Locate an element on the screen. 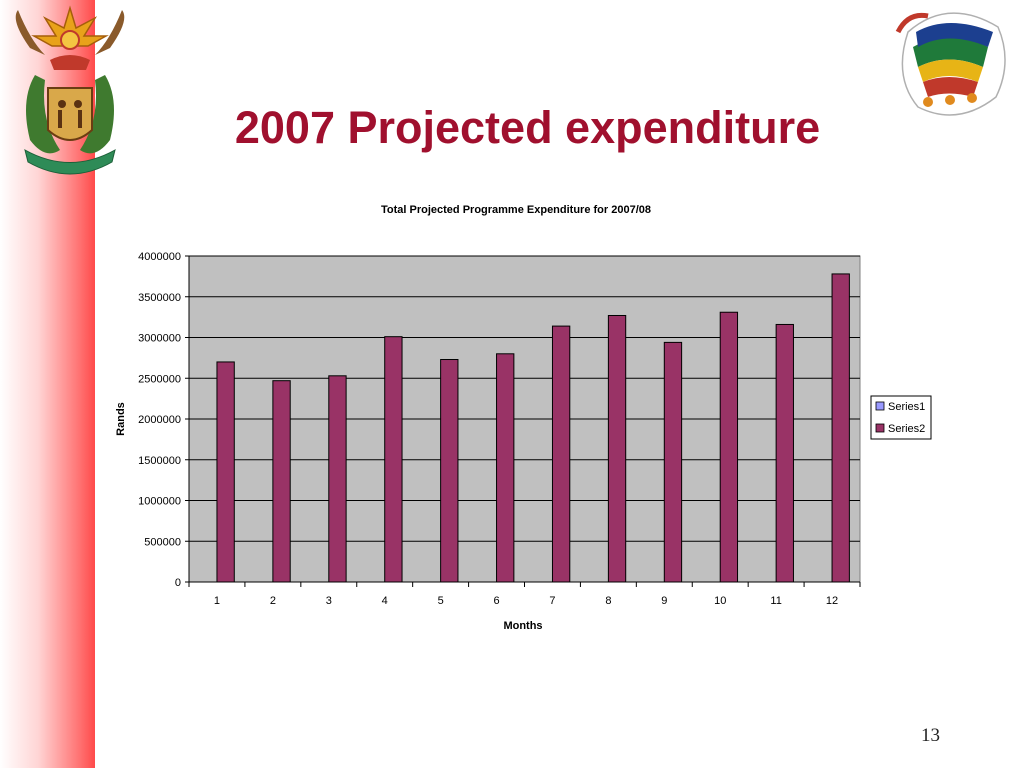 Image resolution: width=1024 pixels, height=768 pixels. legend-label-series2: Series2 is located at coordinates (906, 429).